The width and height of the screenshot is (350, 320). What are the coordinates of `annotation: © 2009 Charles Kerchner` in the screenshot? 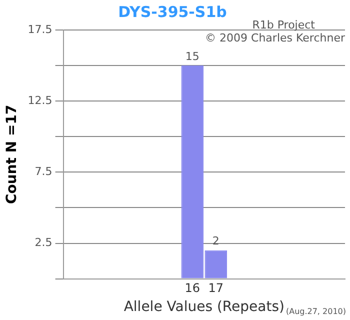 It's located at (275, 37).